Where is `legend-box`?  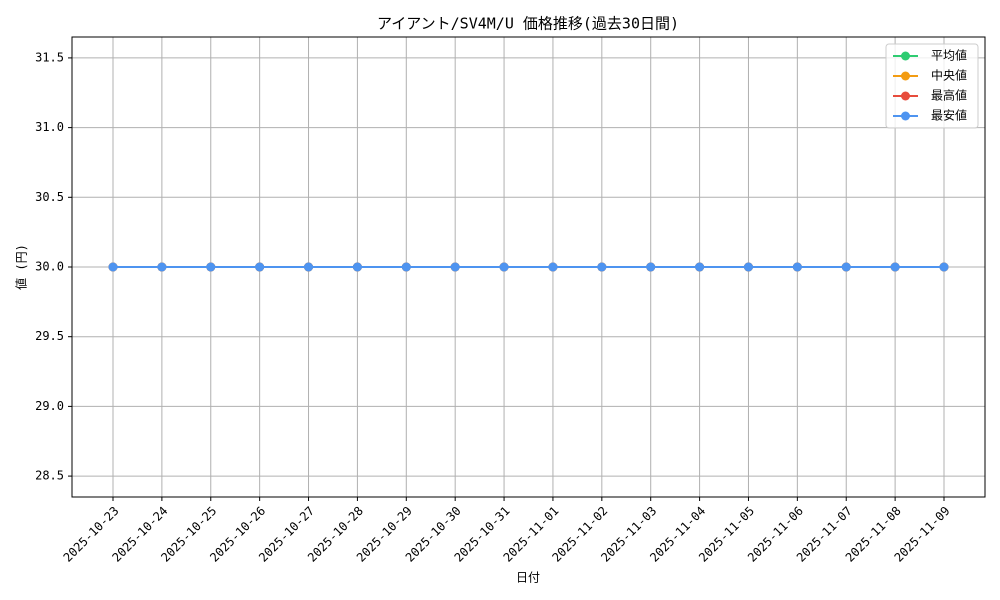
legend-box is located at coordinates (932, 86).